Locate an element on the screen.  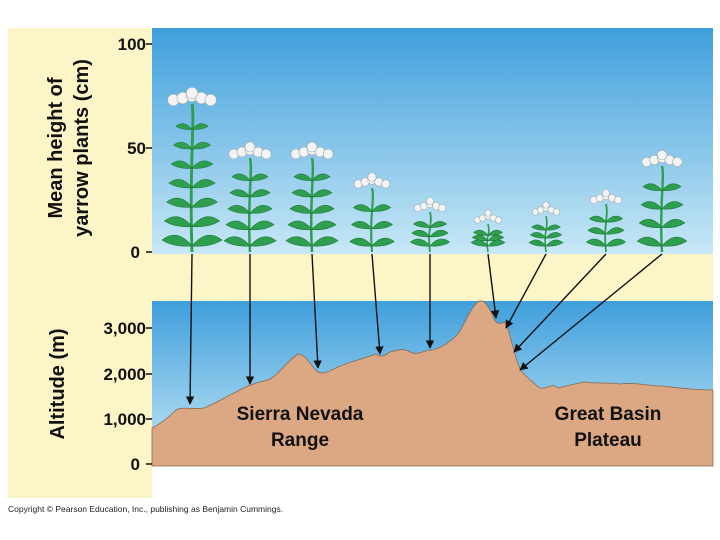
top-tick-0: 0 is located at coordinates (135, 252).